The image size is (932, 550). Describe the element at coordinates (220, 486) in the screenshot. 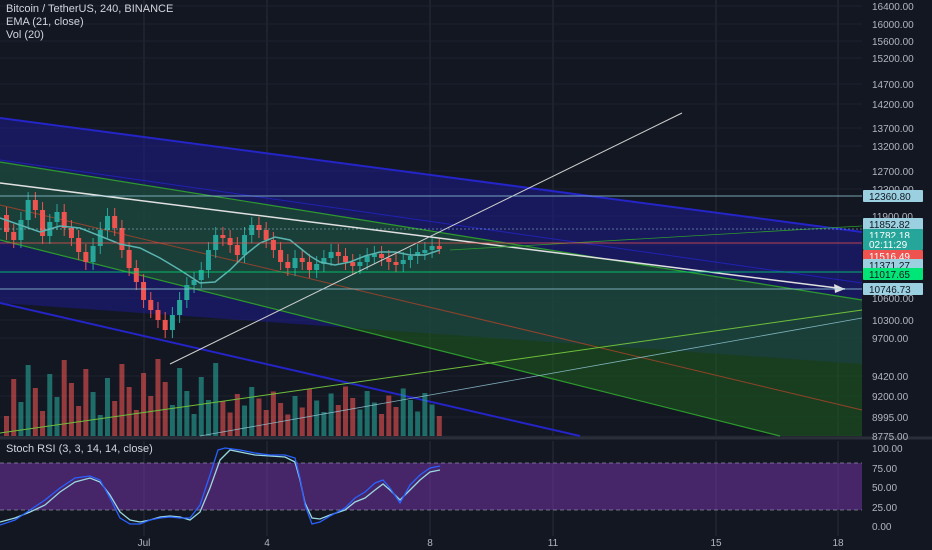

I see `stoch-d-line` at that location.